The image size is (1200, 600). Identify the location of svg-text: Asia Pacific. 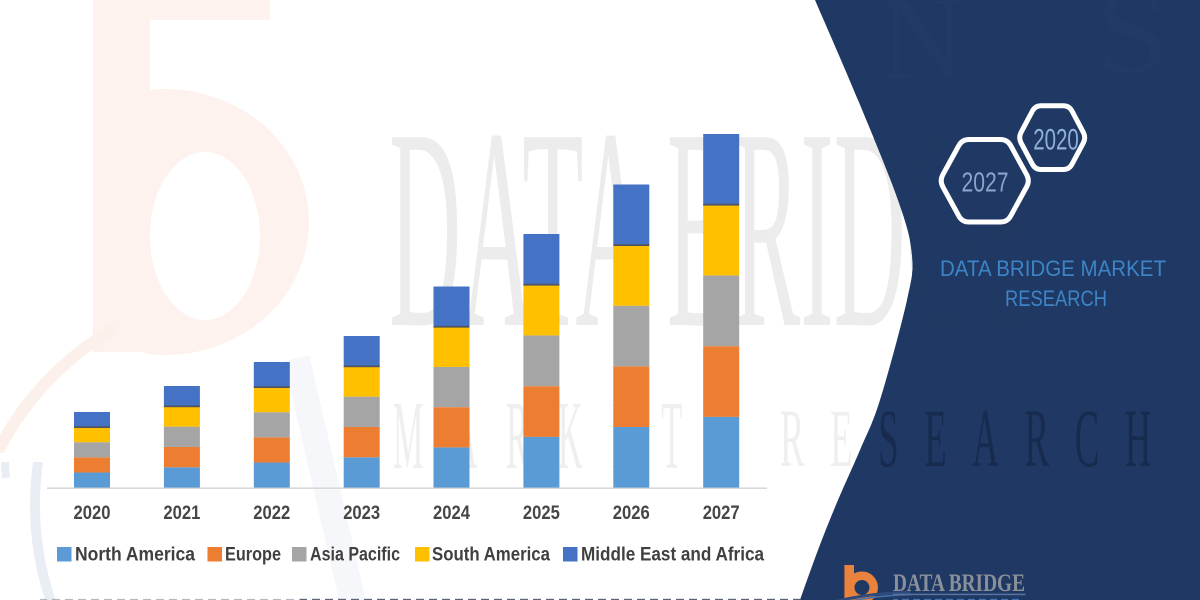
(355, 555).